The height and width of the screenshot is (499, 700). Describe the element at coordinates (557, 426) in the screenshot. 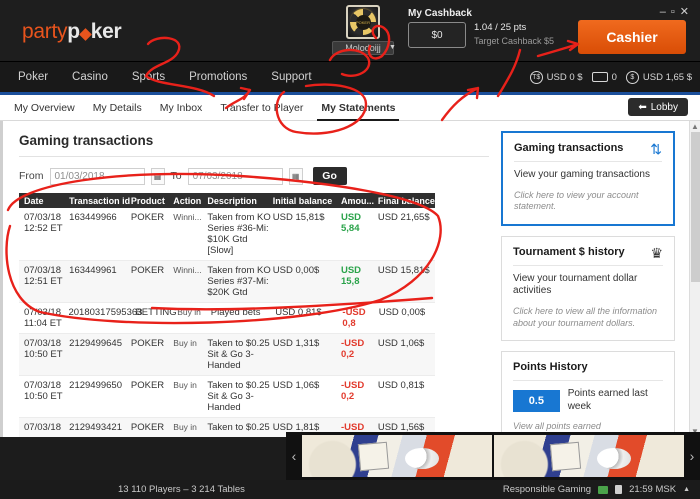

I see `points-view-all-link: View all points earned` at that location.